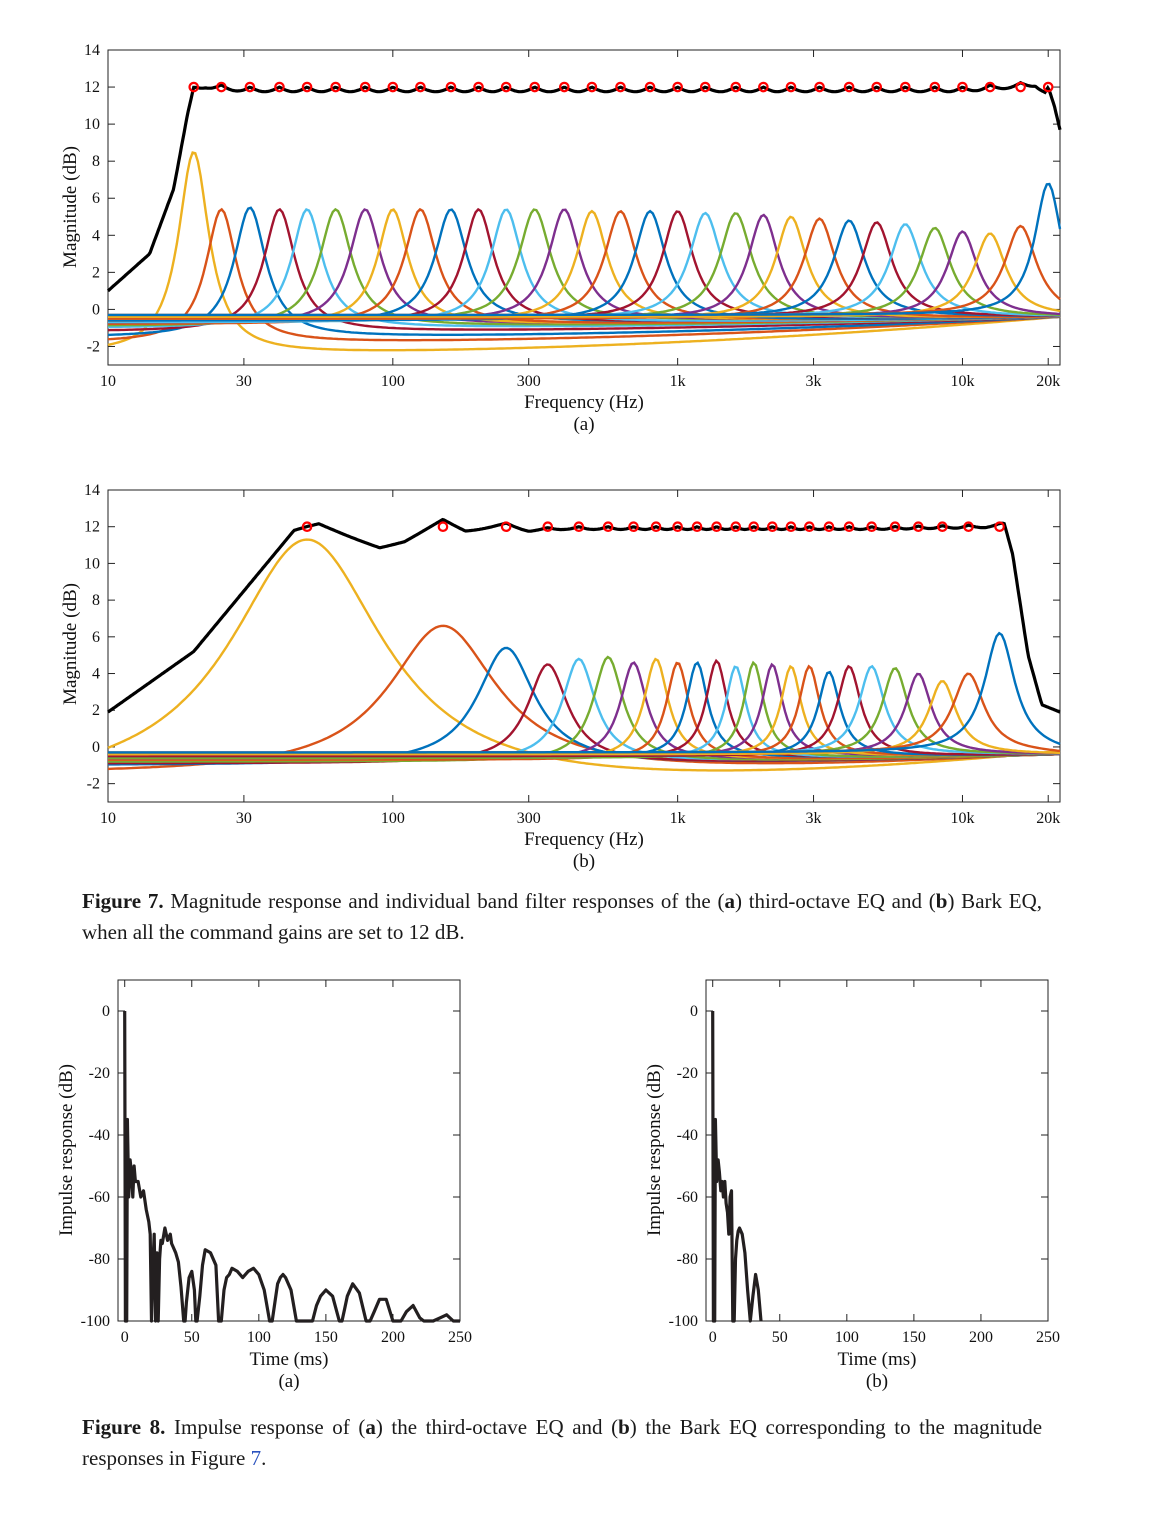  I want to click on subplot-label: (b), so click(877, 1381).